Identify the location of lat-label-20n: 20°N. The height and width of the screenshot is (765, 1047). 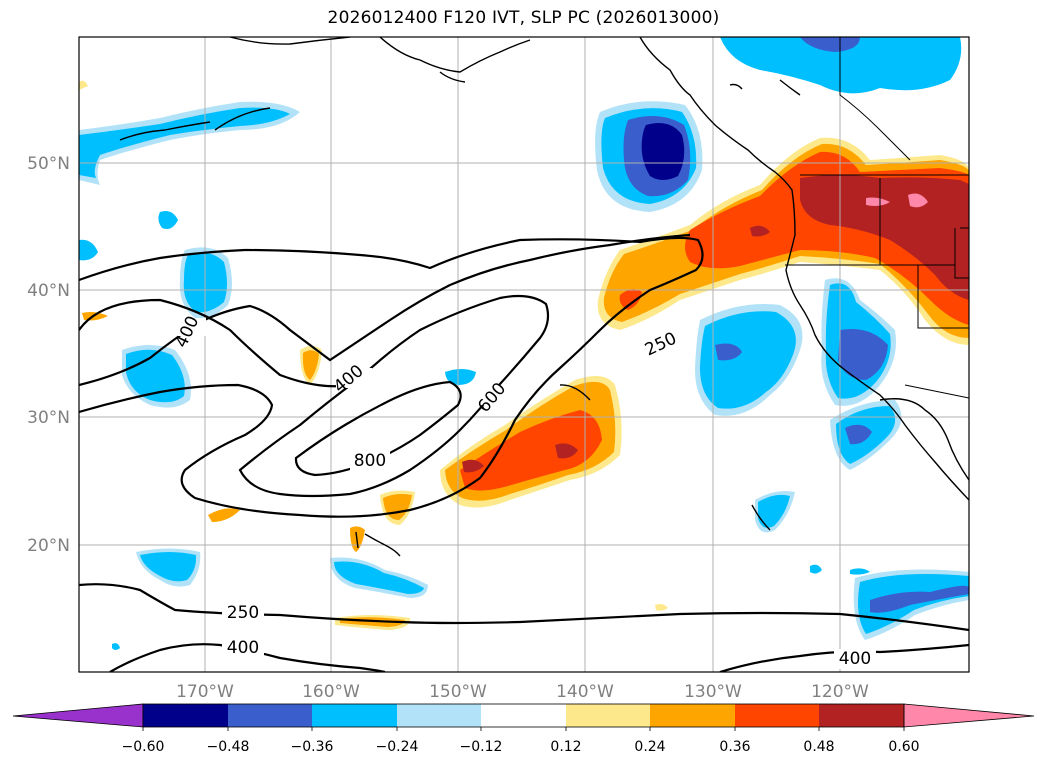
(48, 546).